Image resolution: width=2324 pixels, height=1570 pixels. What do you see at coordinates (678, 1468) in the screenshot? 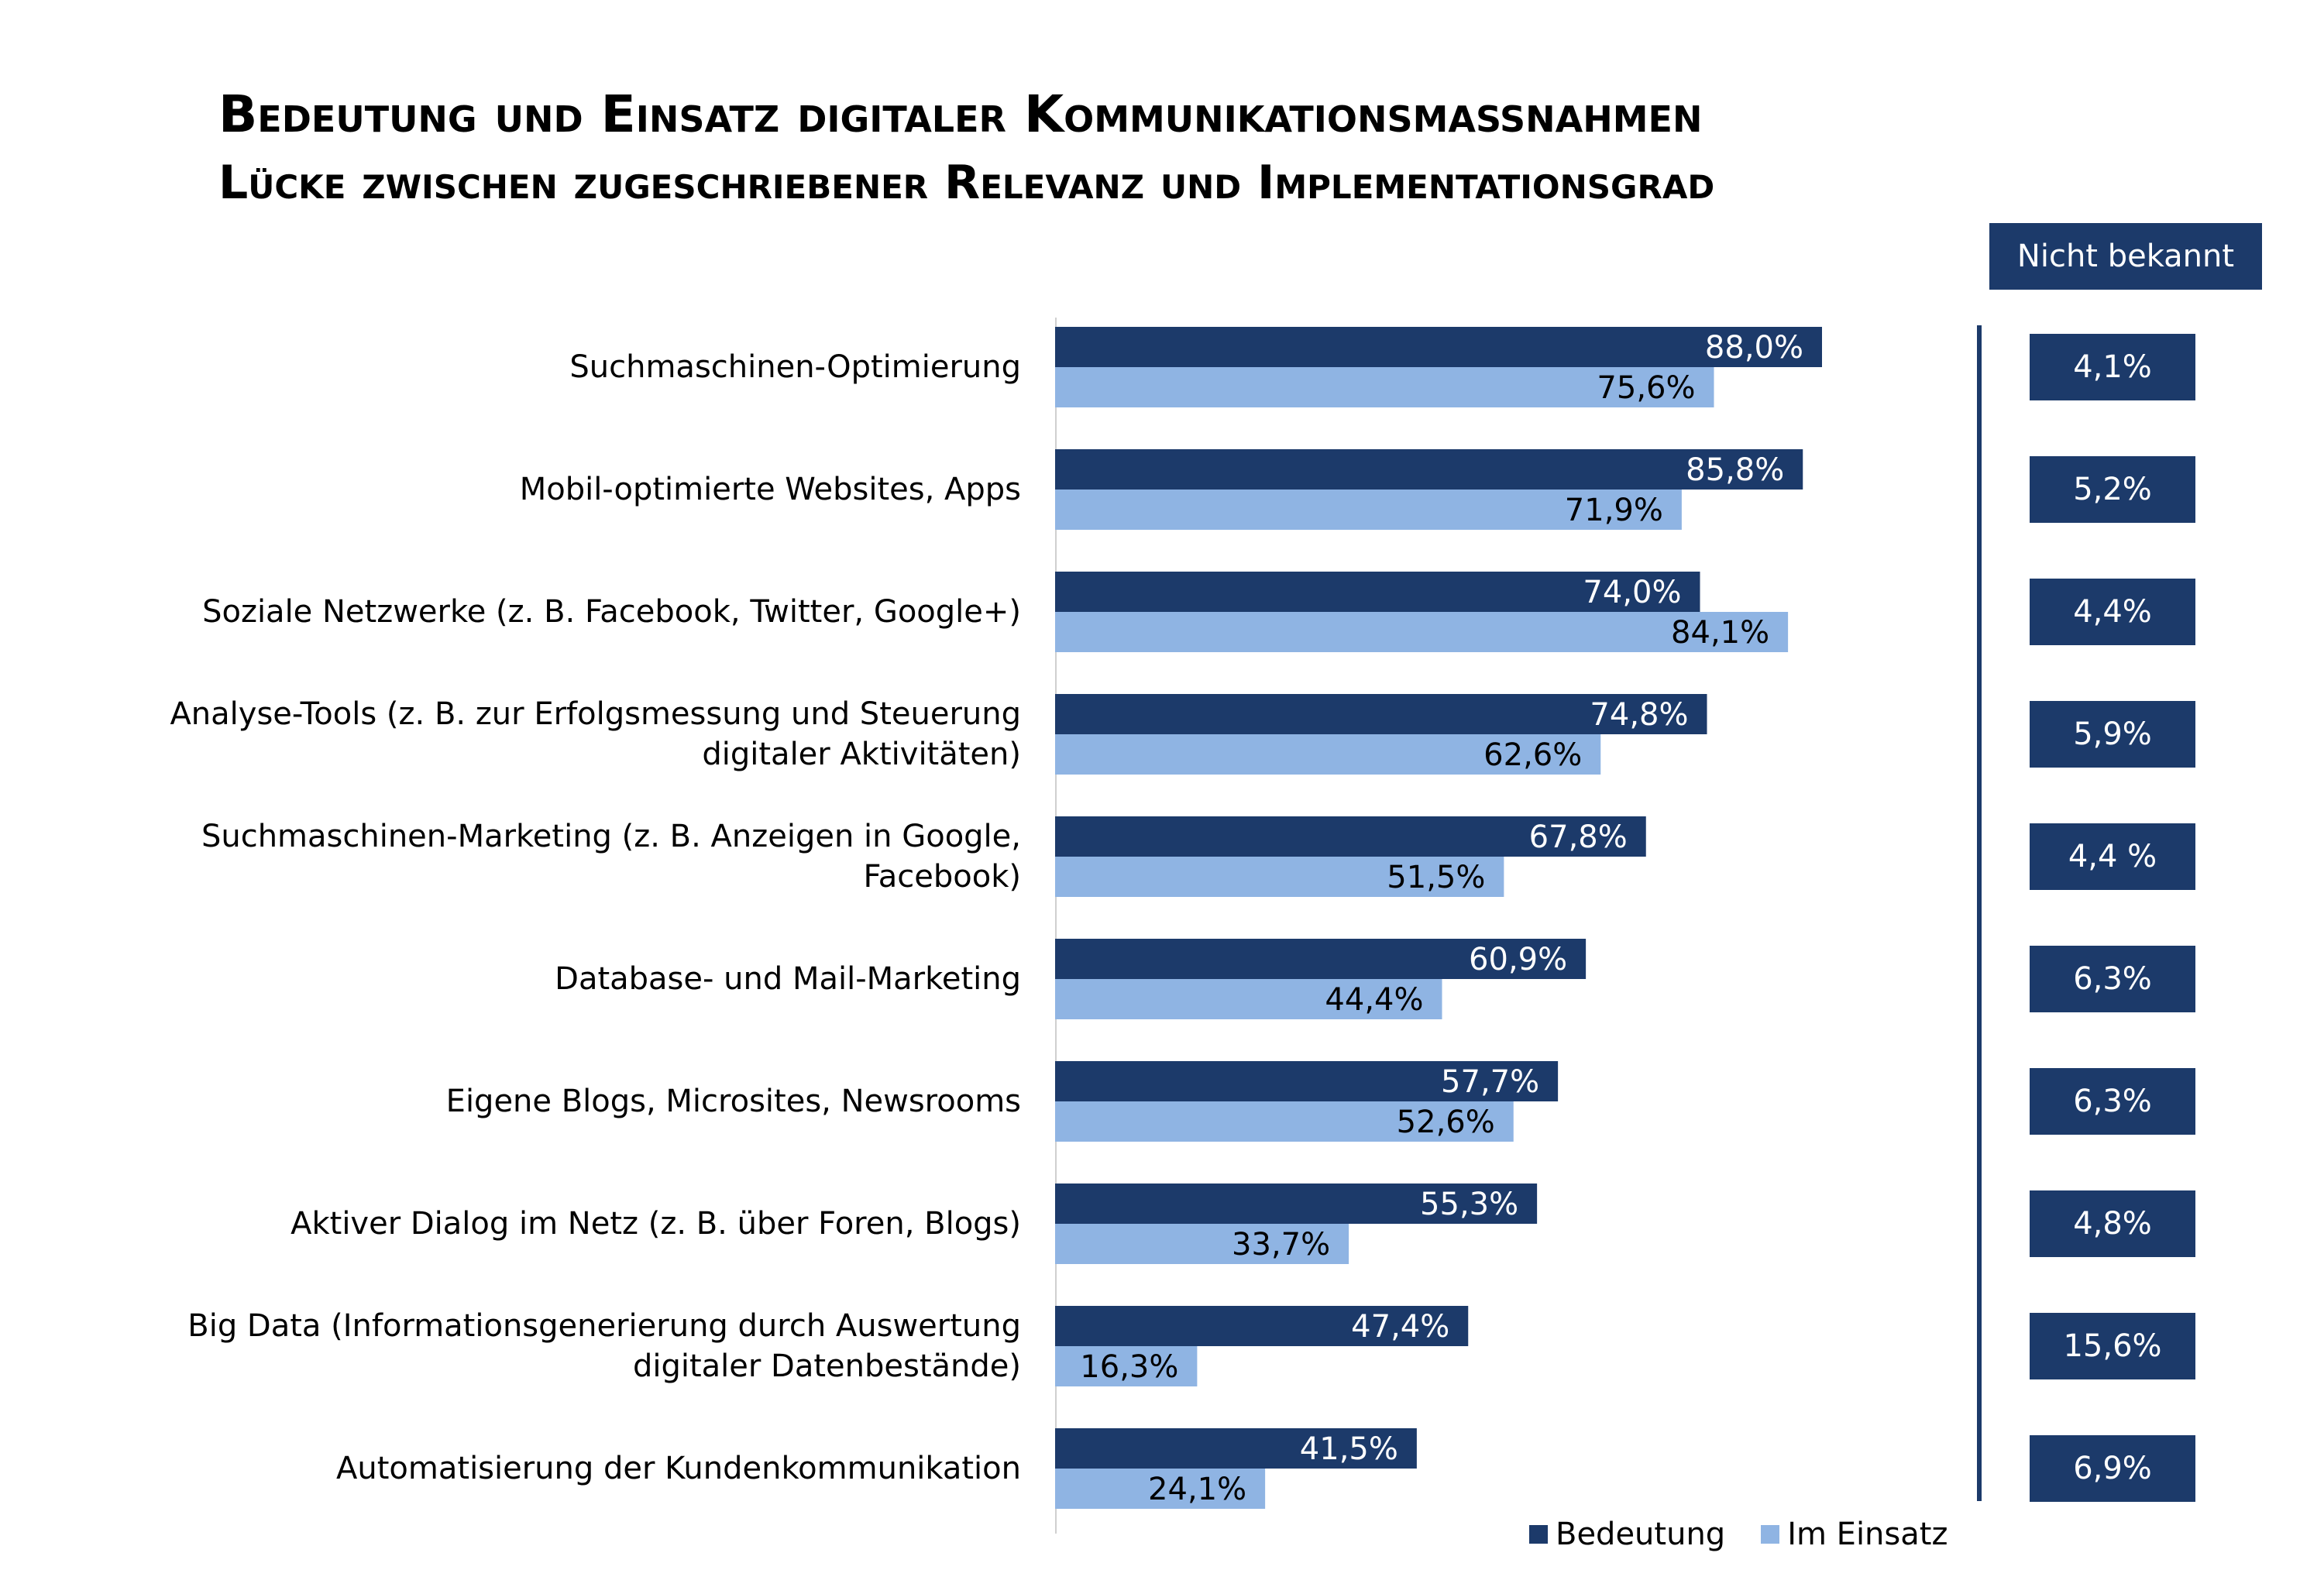
I see `category-label-line: Automatisierung der Kundenkommunikation` at bounding box center [678, 1468].